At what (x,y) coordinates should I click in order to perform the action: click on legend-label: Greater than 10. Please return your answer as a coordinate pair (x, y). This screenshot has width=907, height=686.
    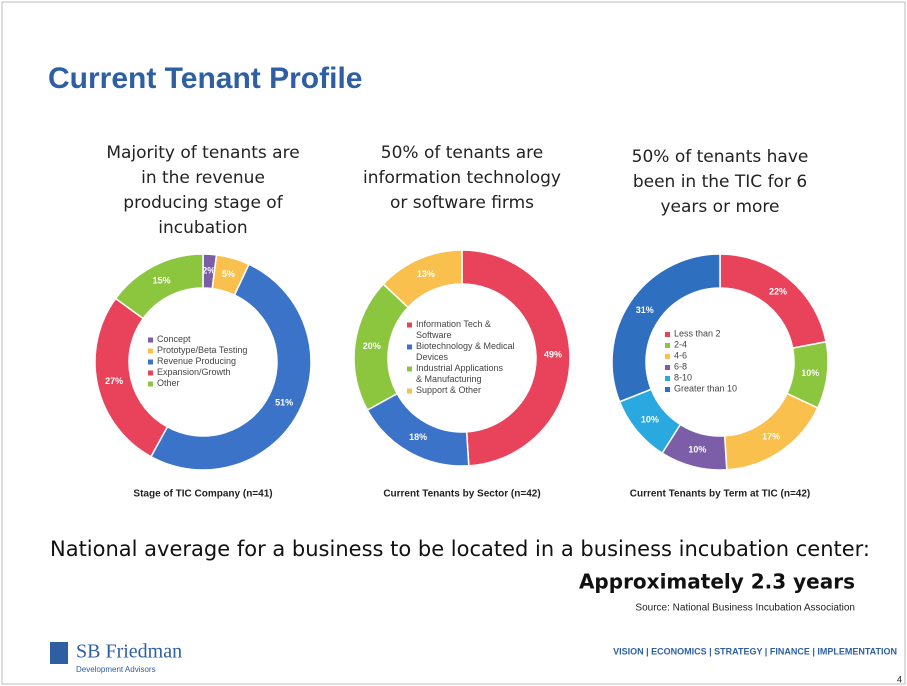
    Looking at the image, I should click on (705, 389).